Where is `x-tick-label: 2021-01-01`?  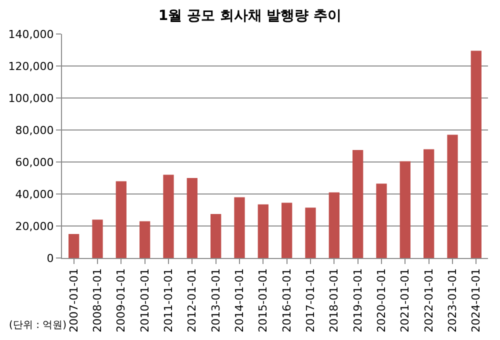 x-tick-label: 2021-01-01 is located at coordinates (405, 300).